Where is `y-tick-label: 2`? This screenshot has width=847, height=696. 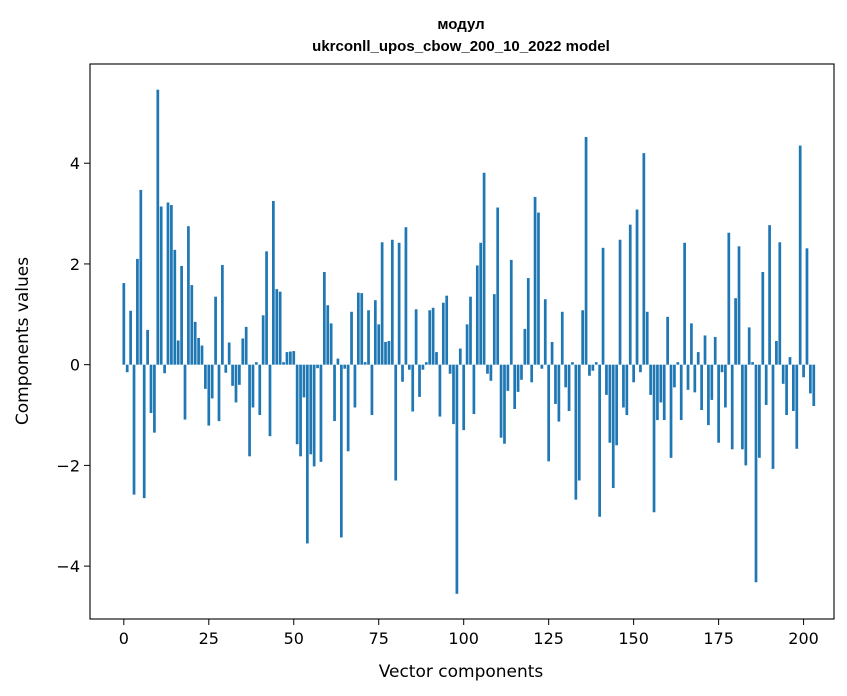 y-tick-label: 2 is located at coordinates (75, 264).